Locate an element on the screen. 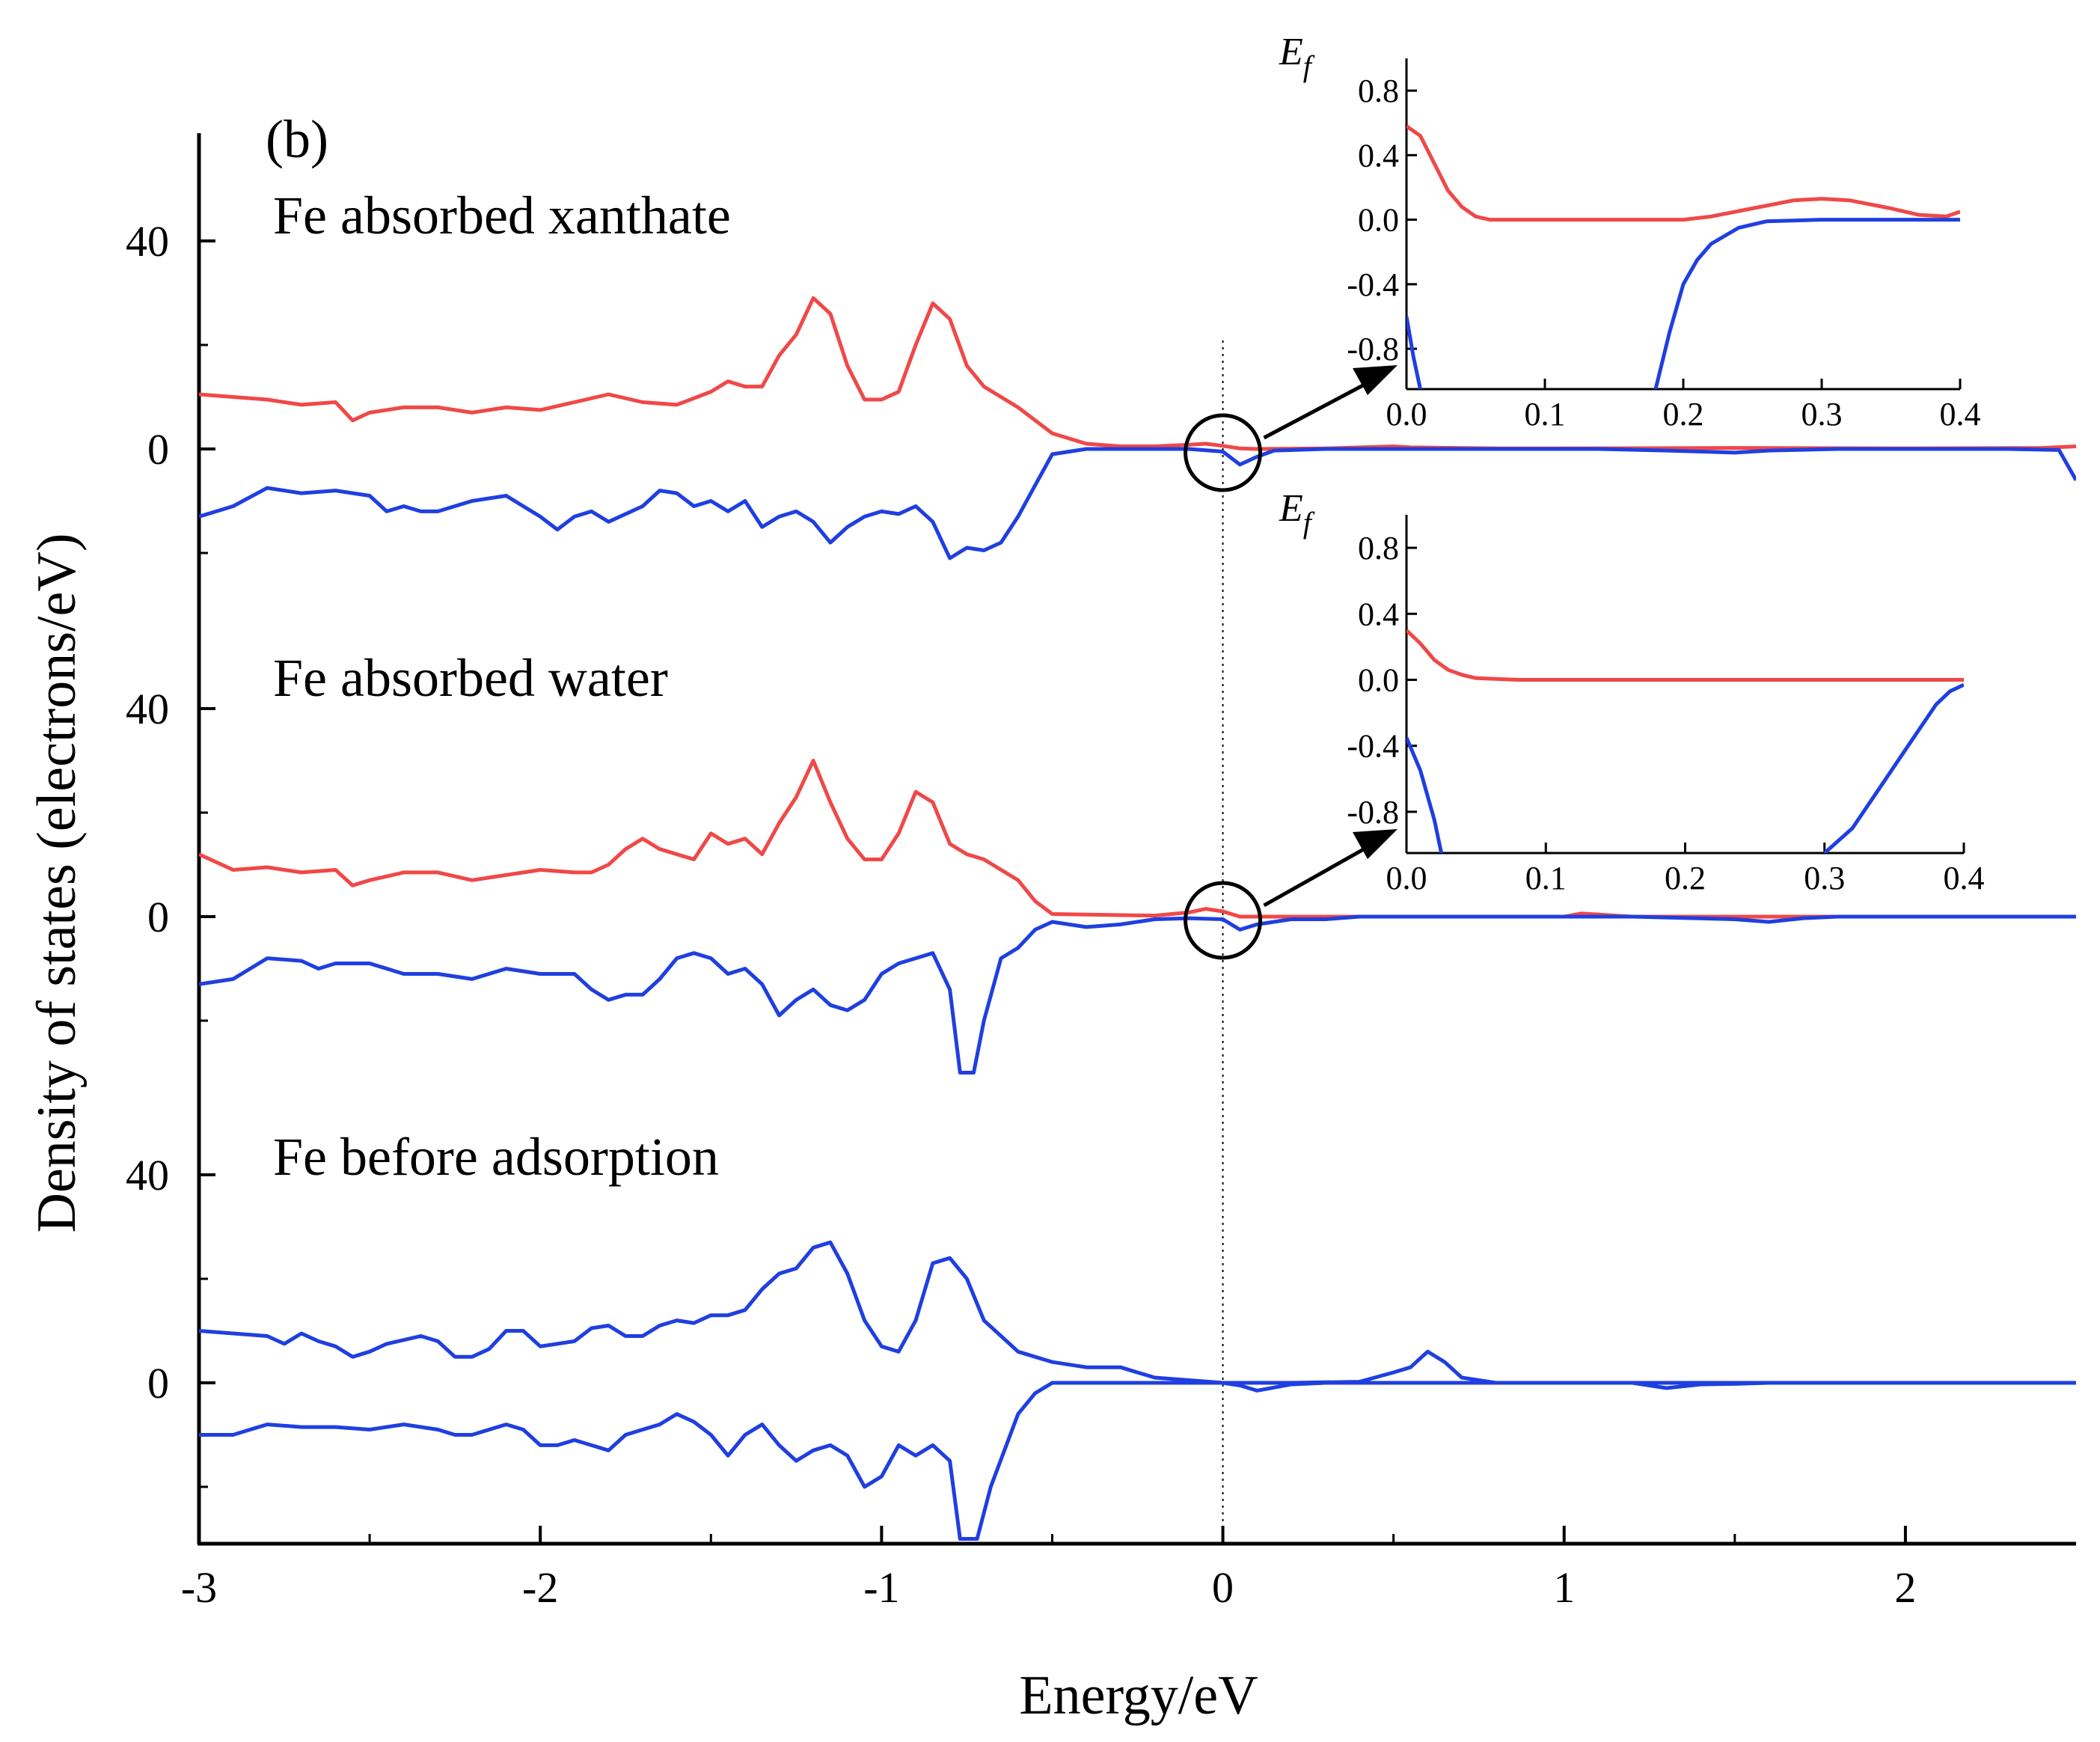 The width and height of the screenshot is (2100, 1742). dos-line-panel2-series1 is located at coordinates (1137, 1461).